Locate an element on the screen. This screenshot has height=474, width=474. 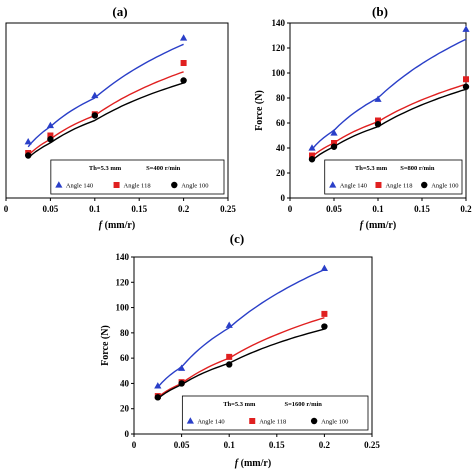
panel-label: (b) is located at coordinates (380, 11).